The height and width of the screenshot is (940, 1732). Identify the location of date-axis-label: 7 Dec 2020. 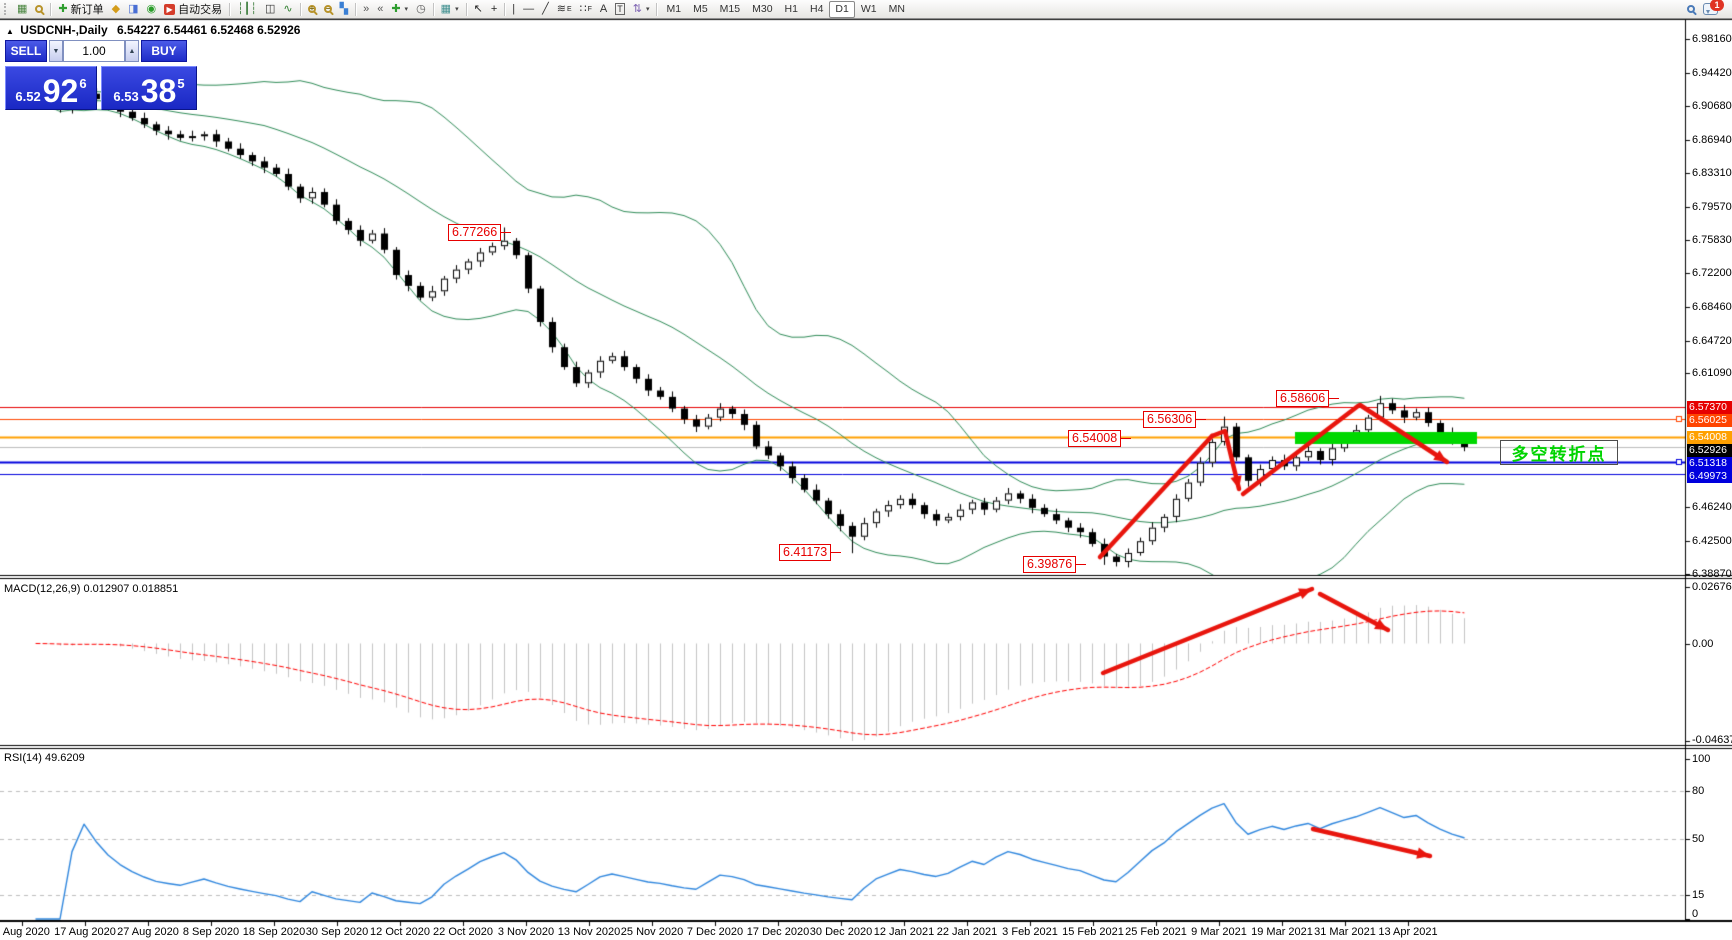
(715, 932).